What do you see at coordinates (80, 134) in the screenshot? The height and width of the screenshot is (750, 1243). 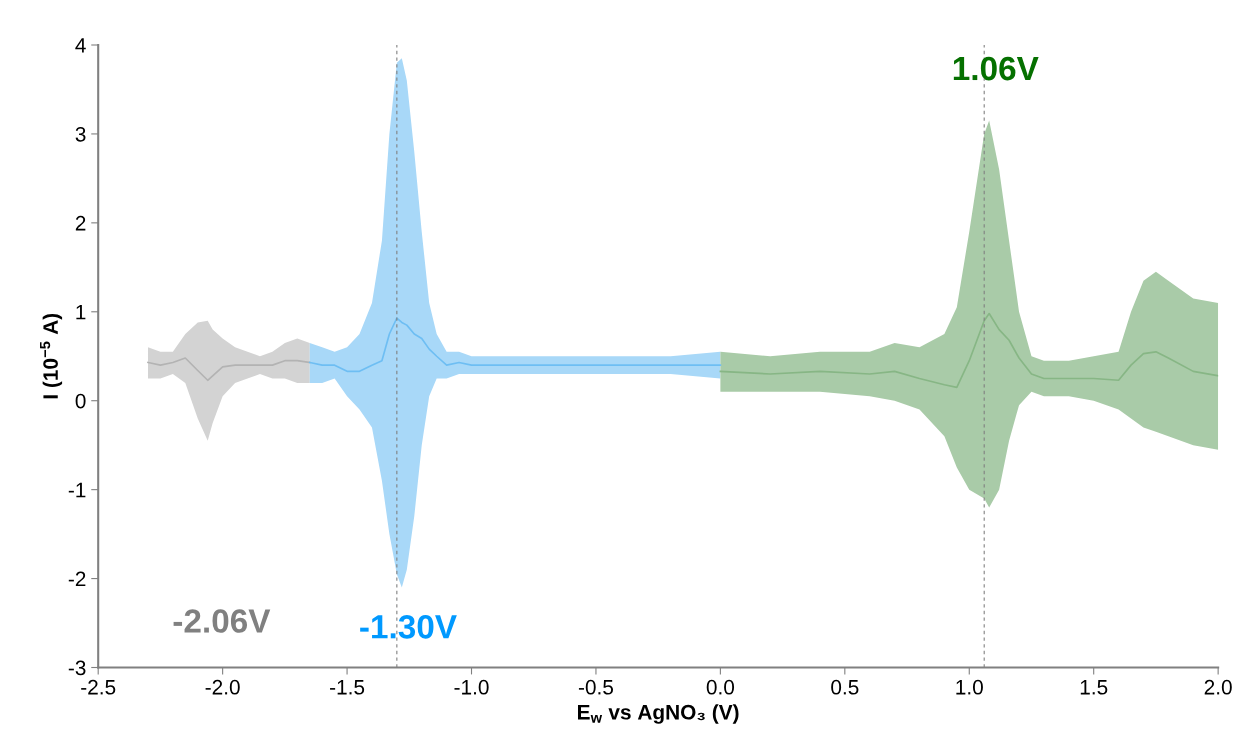 I see `y-tick-label: 3` at bounding box center [80, 134].